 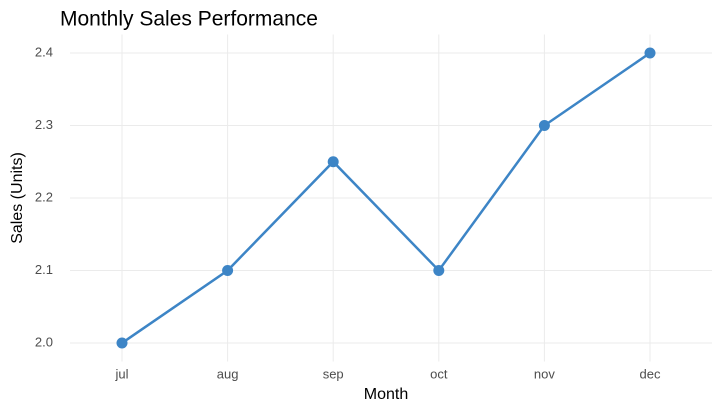 What do you see at coordinates (121, 373) in the screenshot?
I see `x-tick-label: jul` at bounding box center [121, 373].